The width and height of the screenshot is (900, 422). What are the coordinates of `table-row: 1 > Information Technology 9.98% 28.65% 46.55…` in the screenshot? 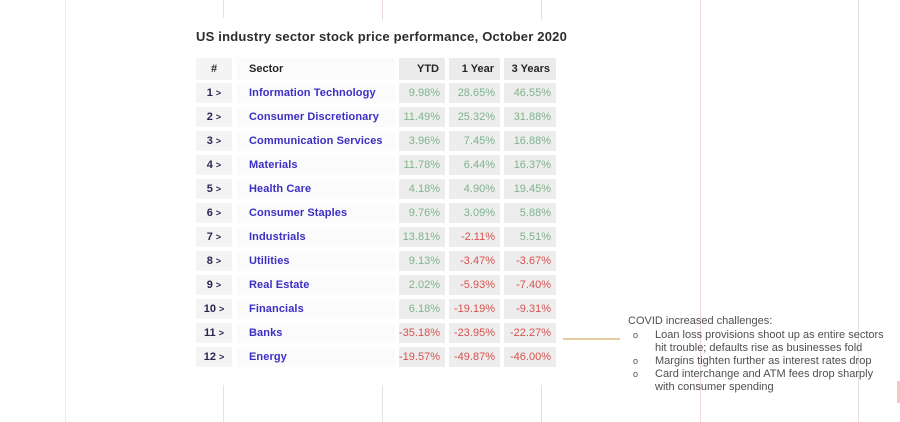 It's located at (376, 93).